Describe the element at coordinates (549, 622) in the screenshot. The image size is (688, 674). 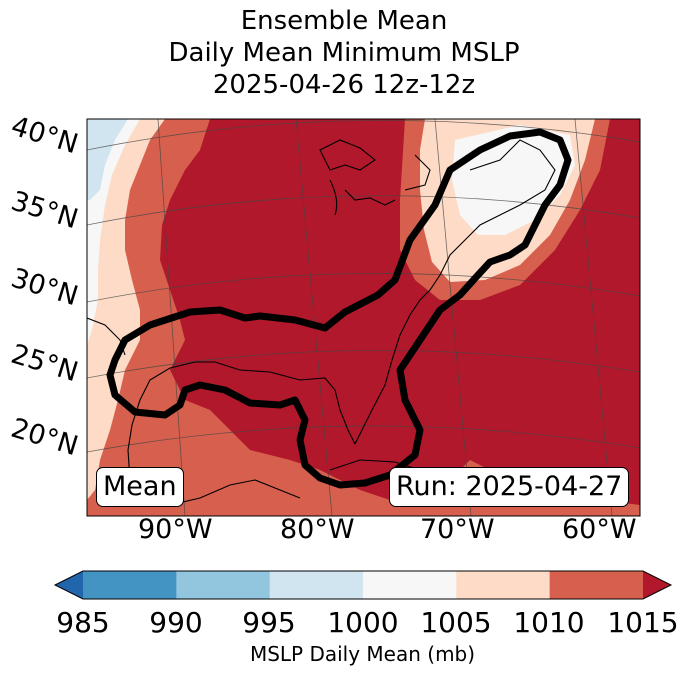
I see `colorbar-tick: 1010` at that location.